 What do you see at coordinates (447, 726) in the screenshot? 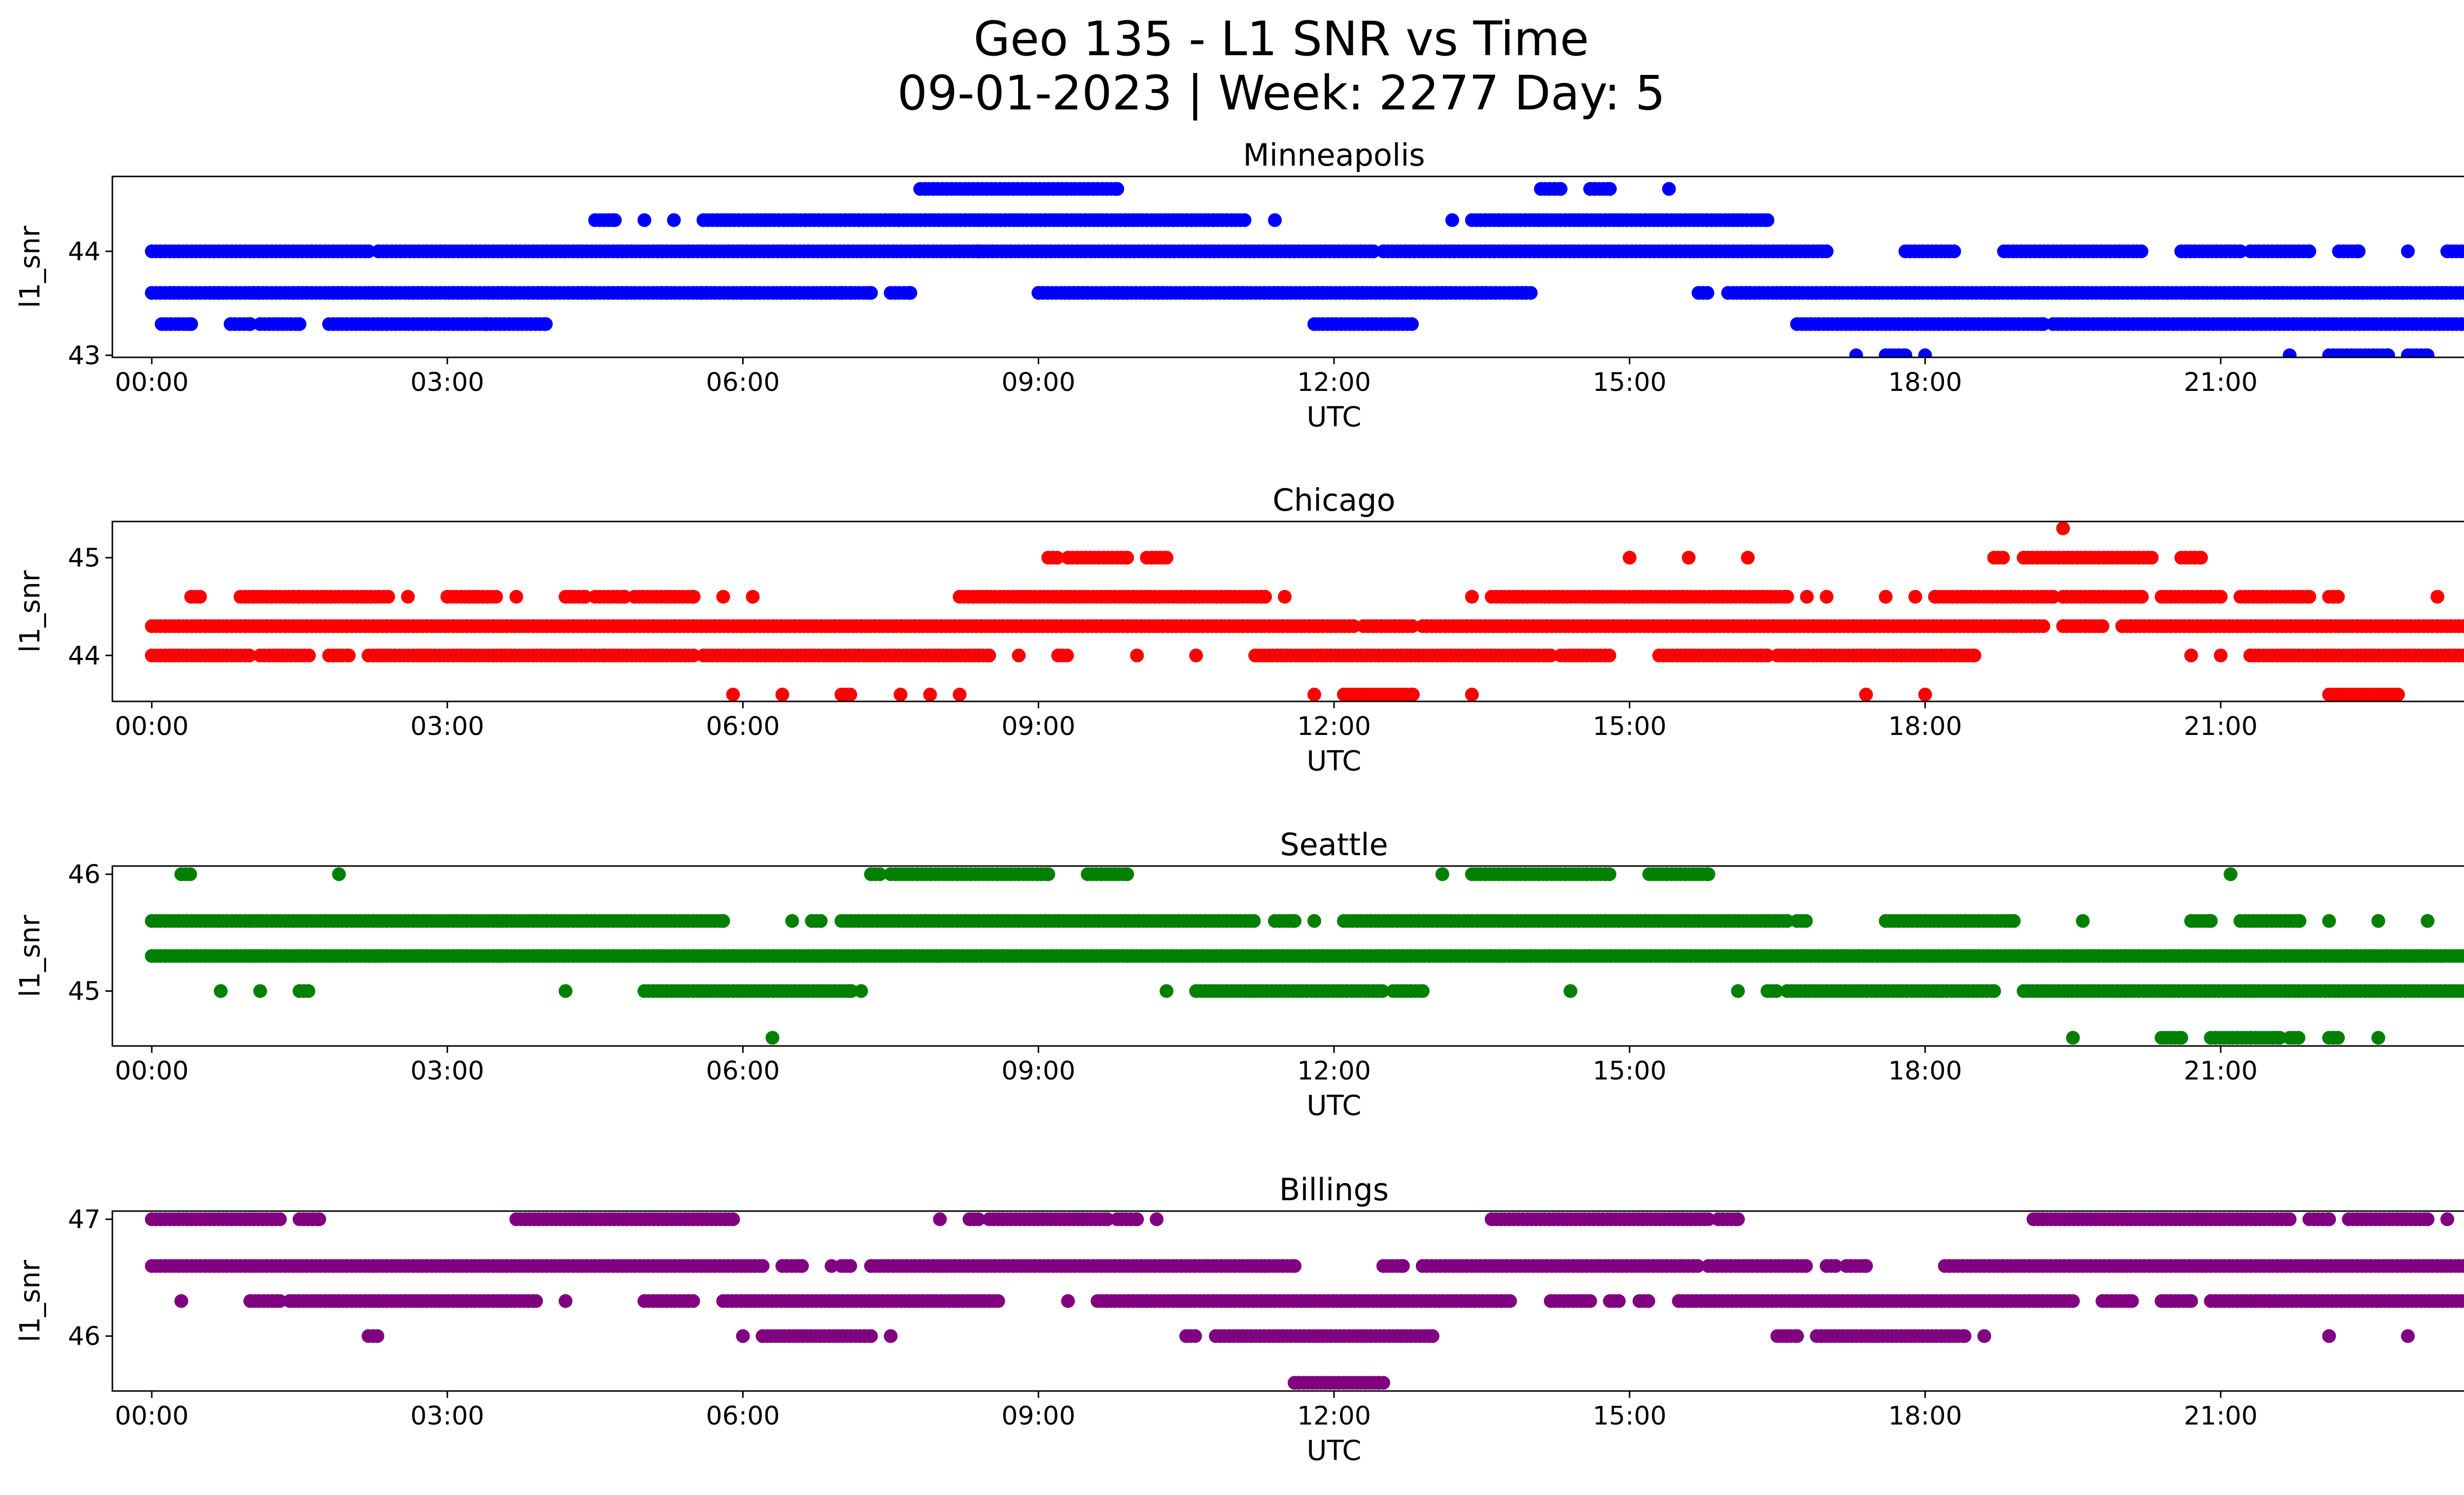
I see `x-tick-label: 03:00` at bounding box center [447, 726].